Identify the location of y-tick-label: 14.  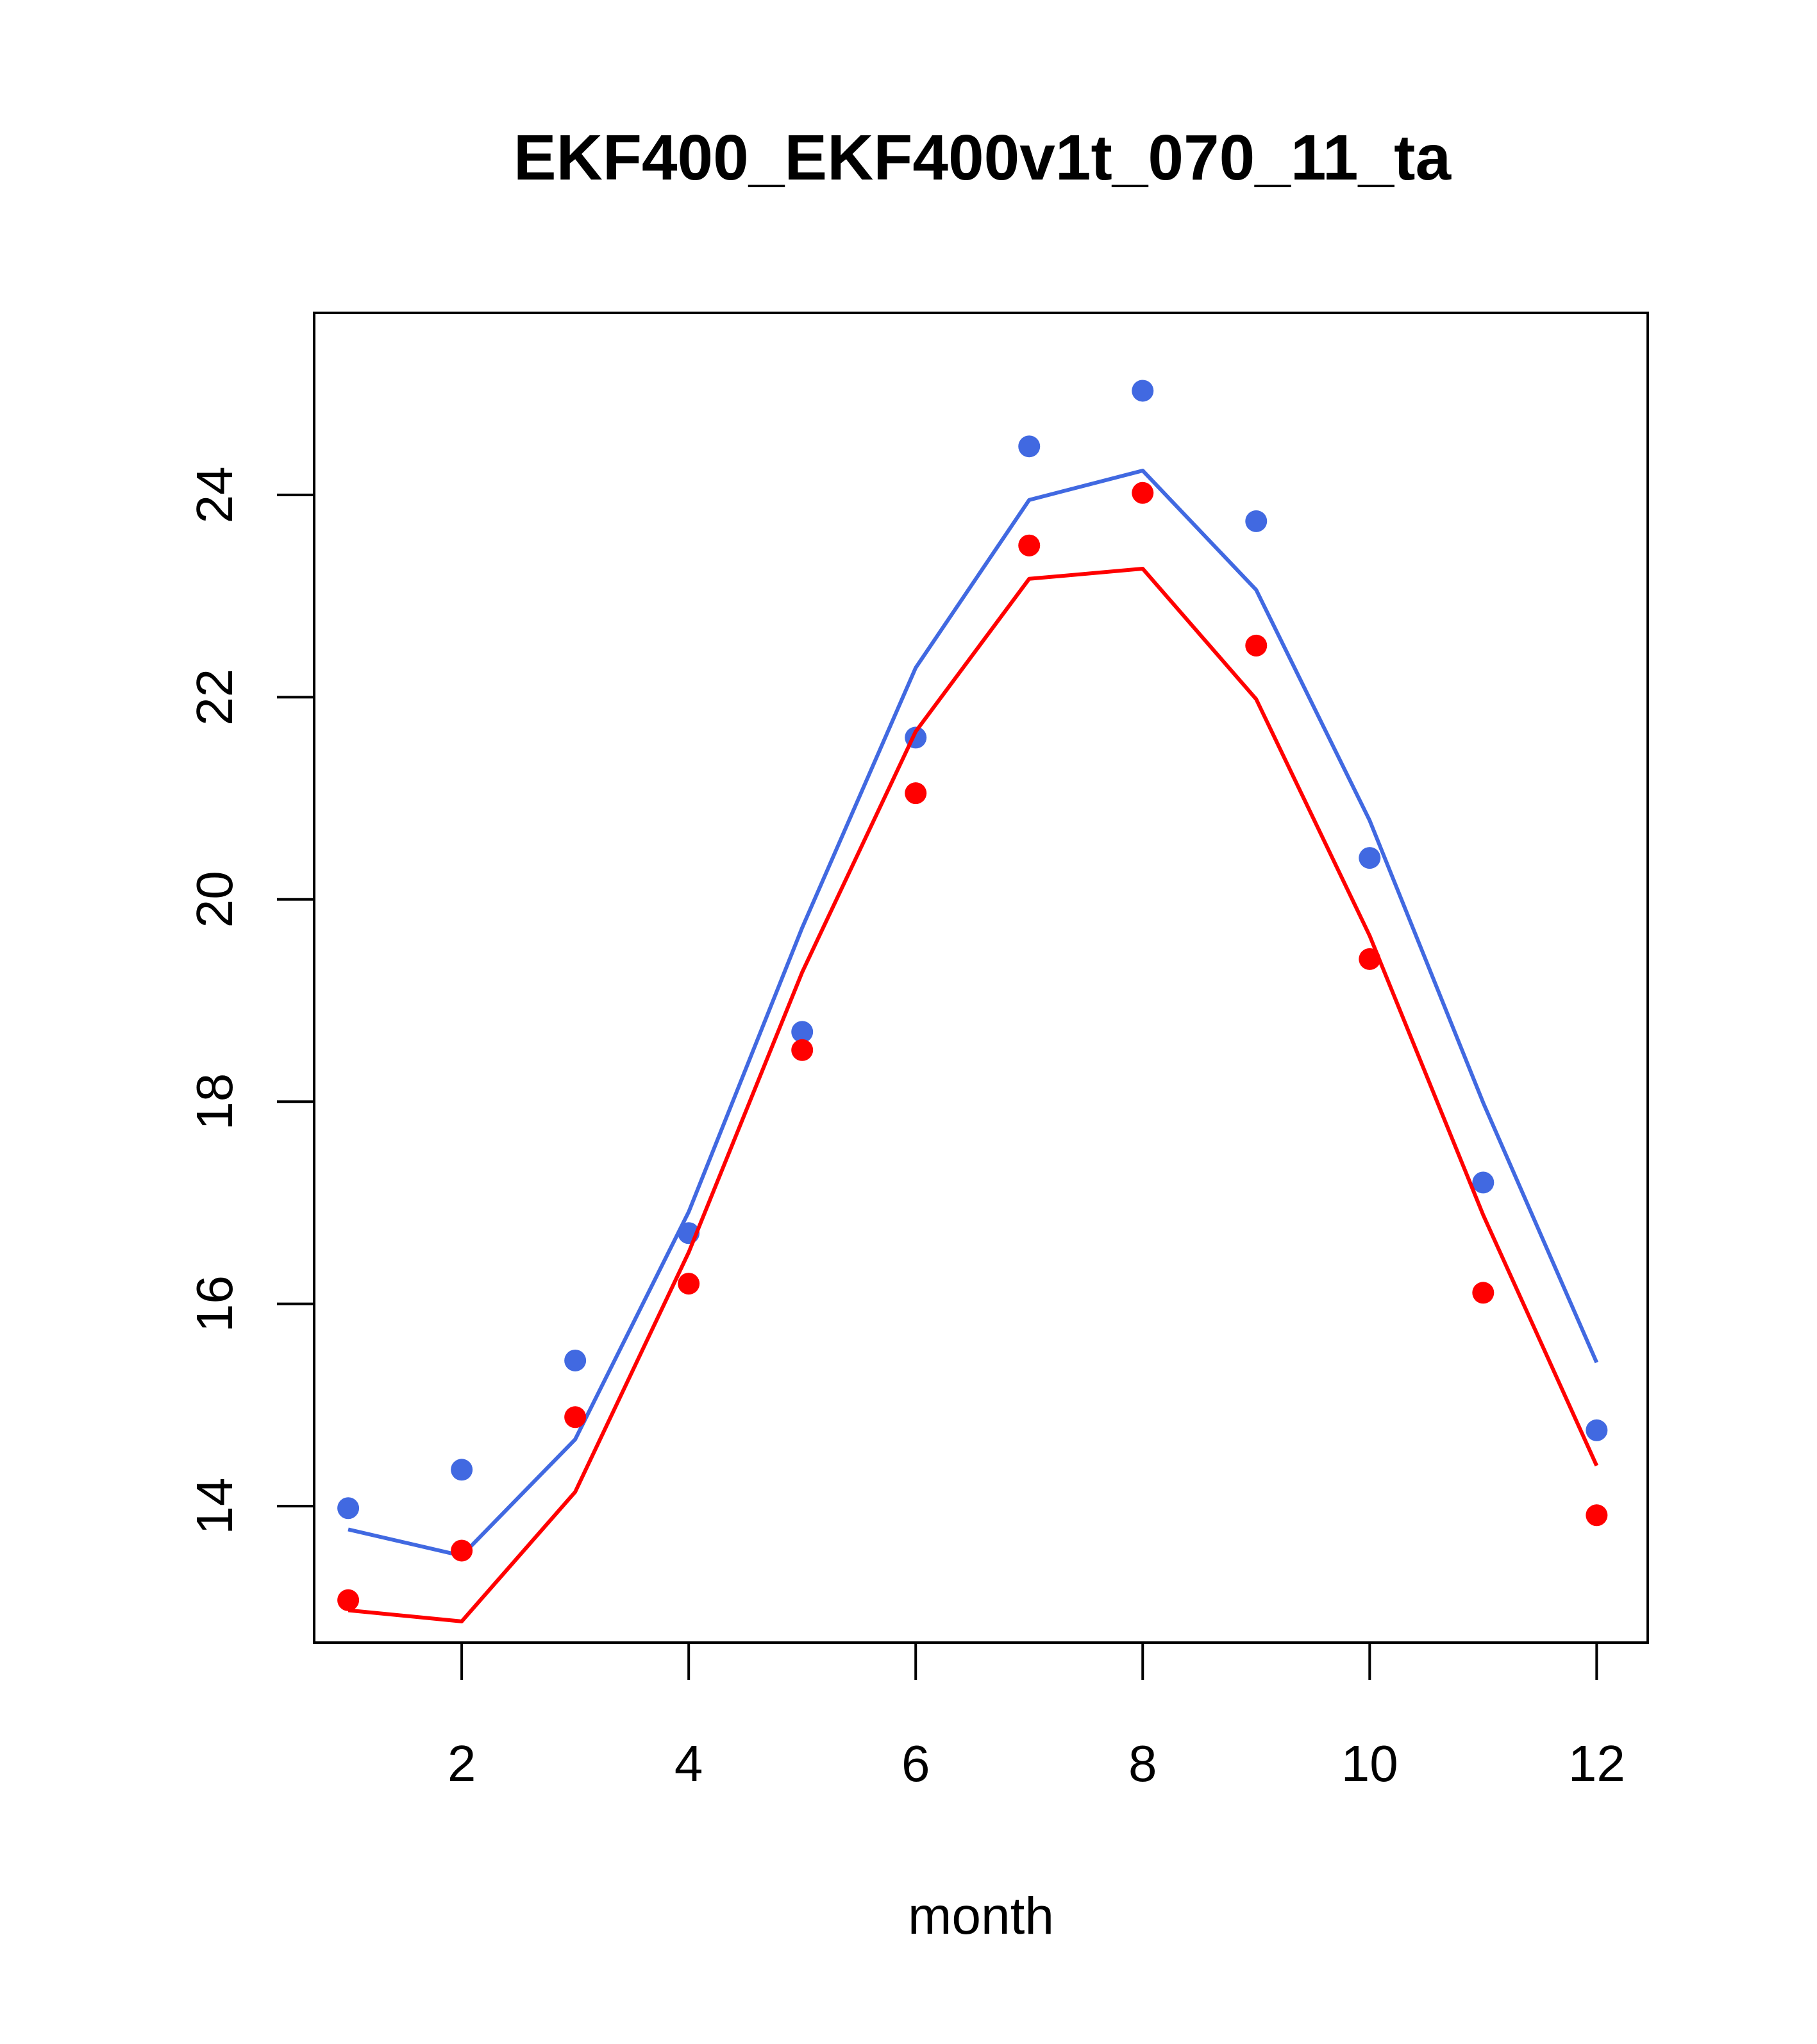
(215, 1507).